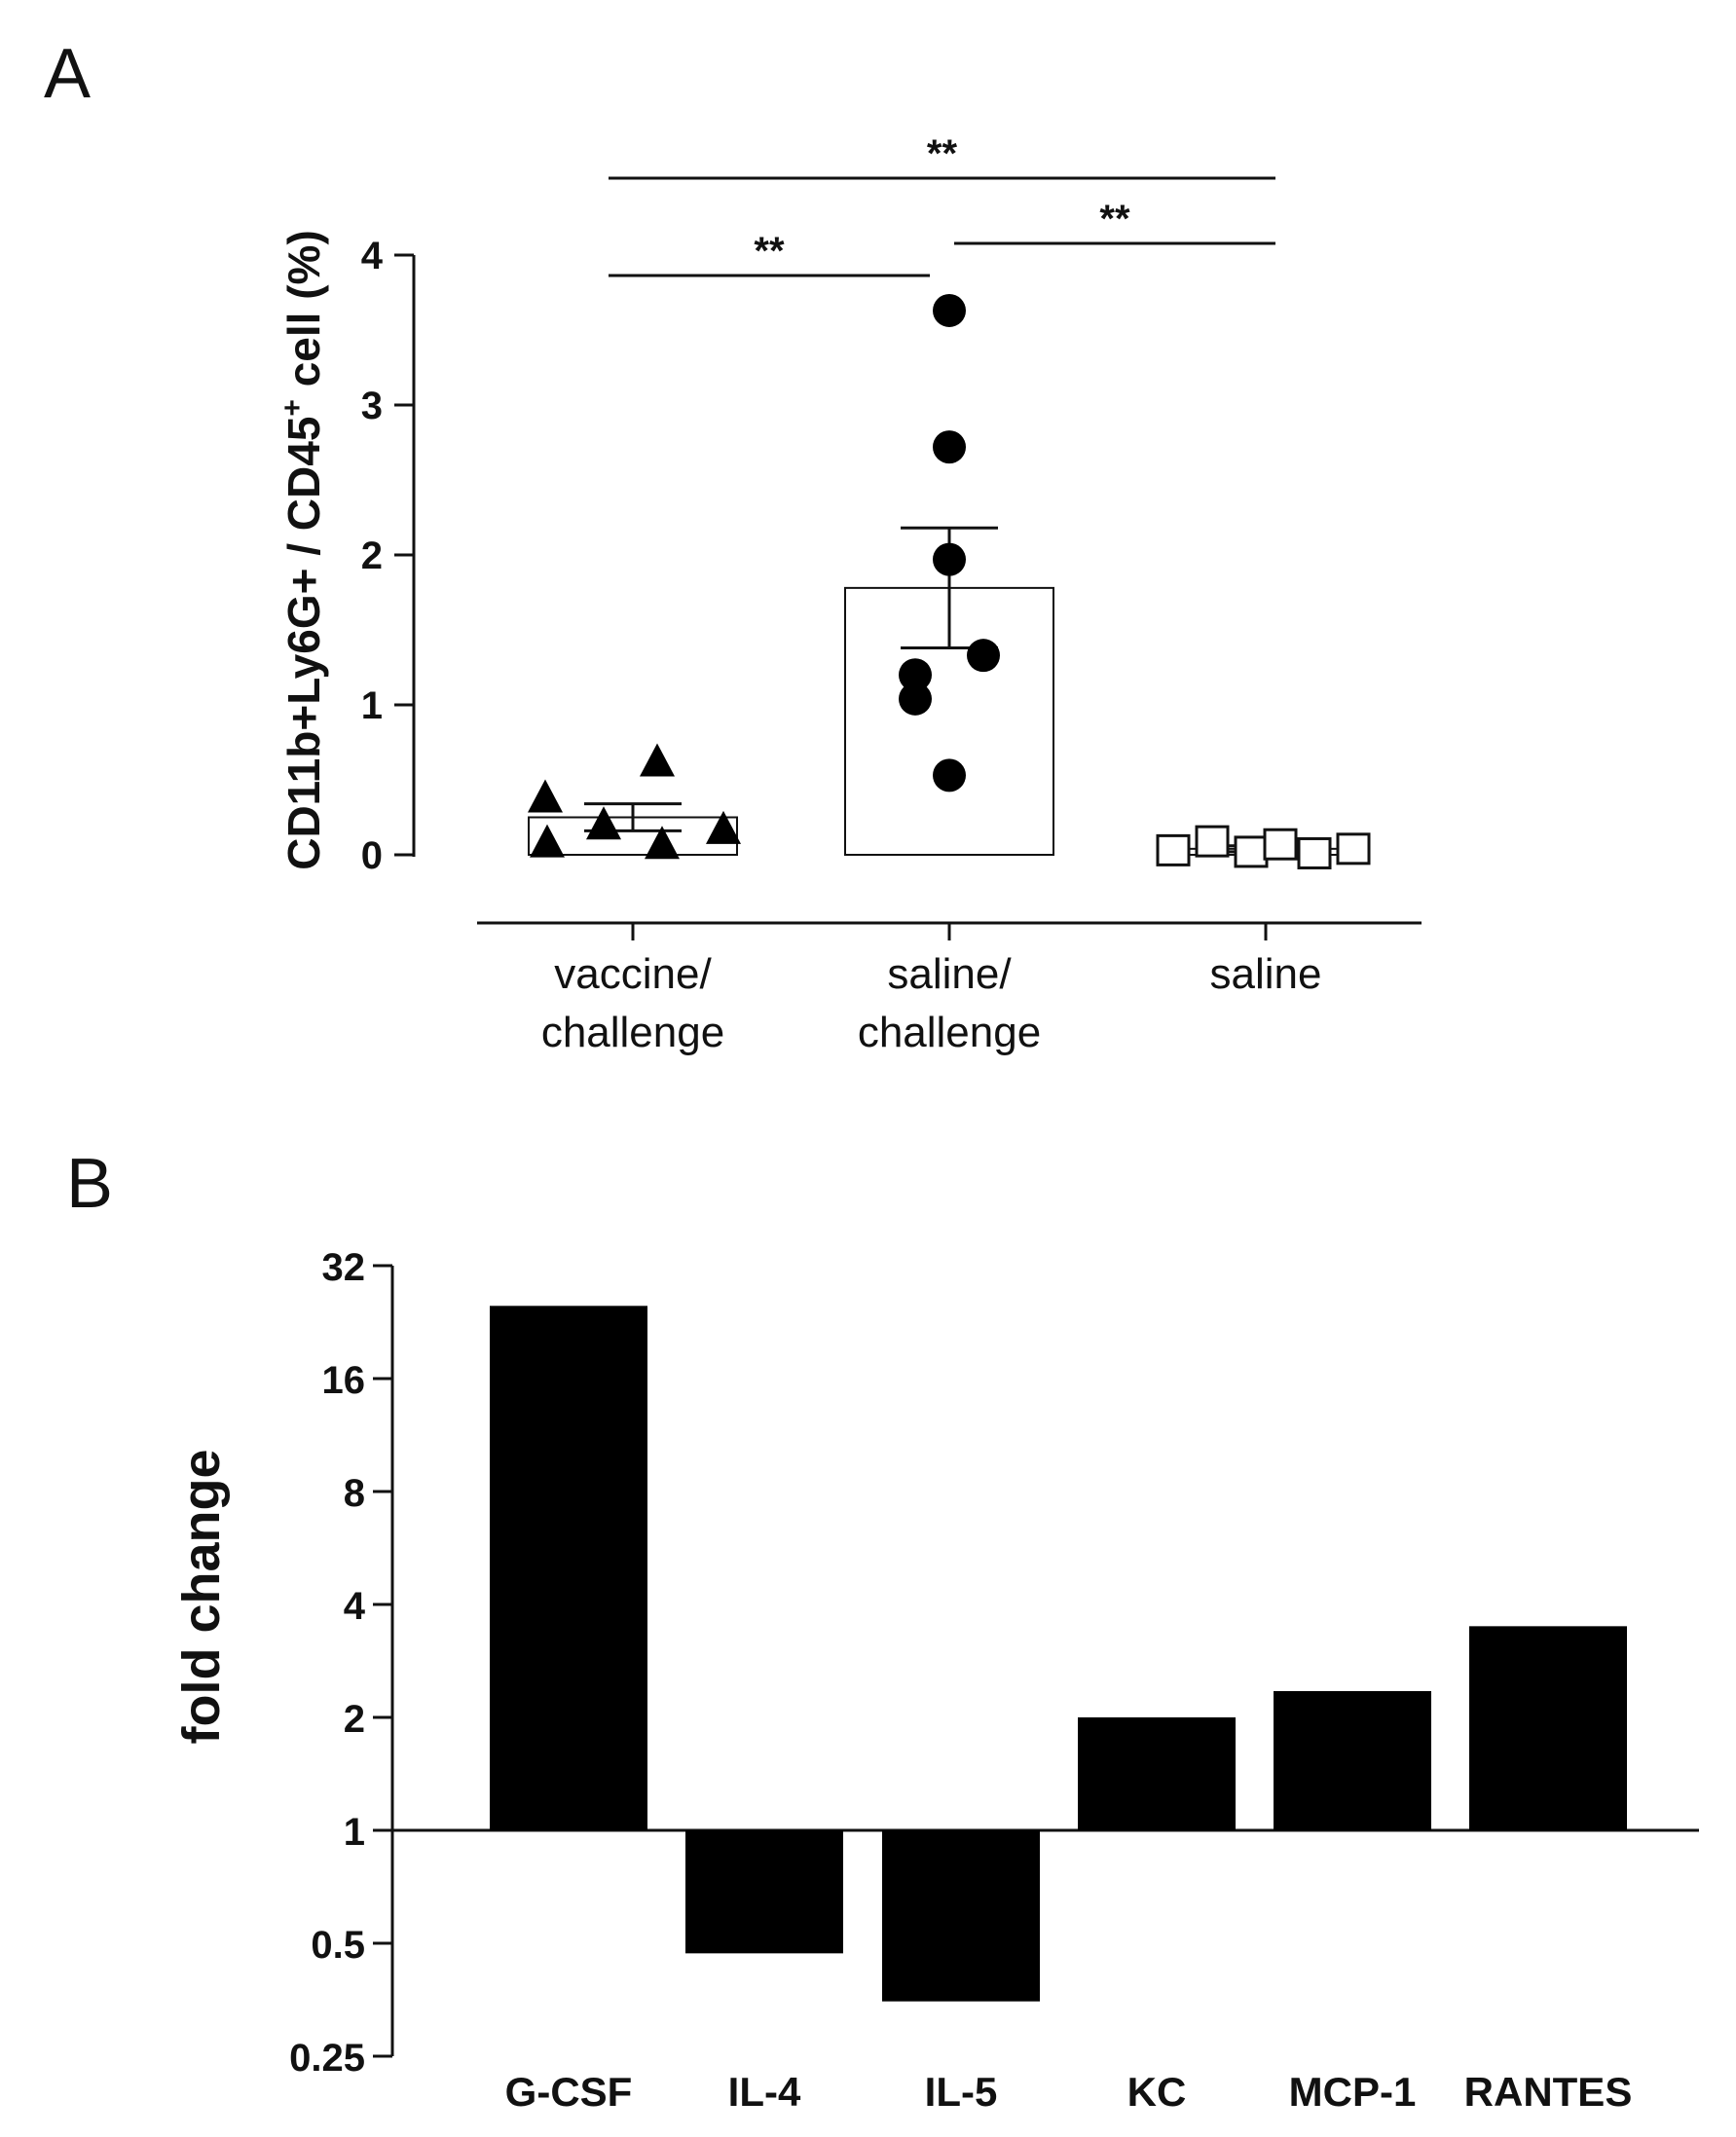  What do you see at coordinates (354, 1494) in the screenshot?
I see `y-tick-label: 8` at bounding box center [354, 1494].